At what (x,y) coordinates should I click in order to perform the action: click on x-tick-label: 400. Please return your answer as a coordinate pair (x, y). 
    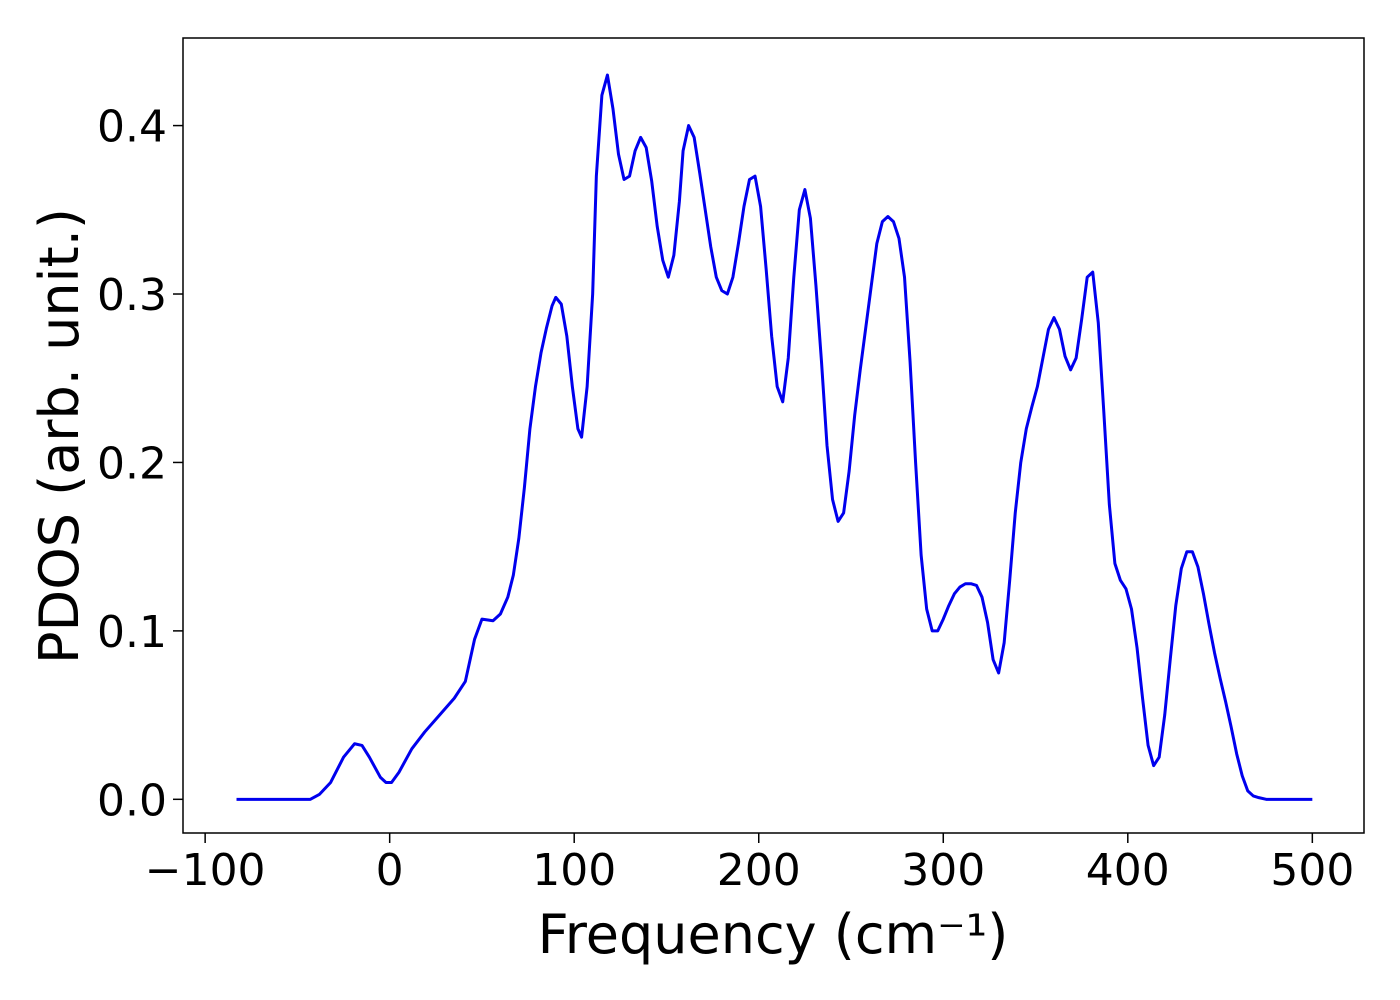
    Looking at the image, I should click on (1128, 870).